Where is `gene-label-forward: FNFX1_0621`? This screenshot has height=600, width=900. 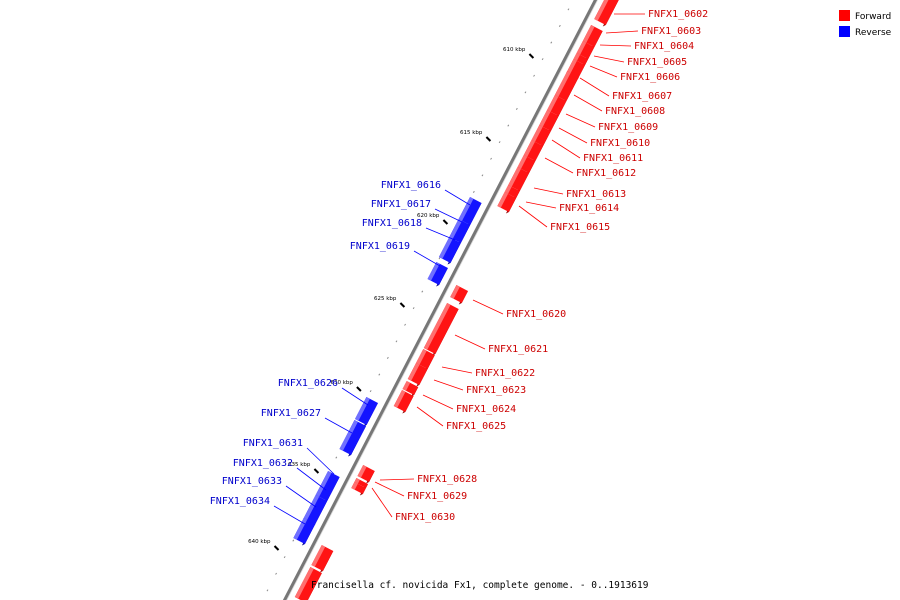 gene-label-forward: FNFX1_0621 is located at coordinates (518, 349).